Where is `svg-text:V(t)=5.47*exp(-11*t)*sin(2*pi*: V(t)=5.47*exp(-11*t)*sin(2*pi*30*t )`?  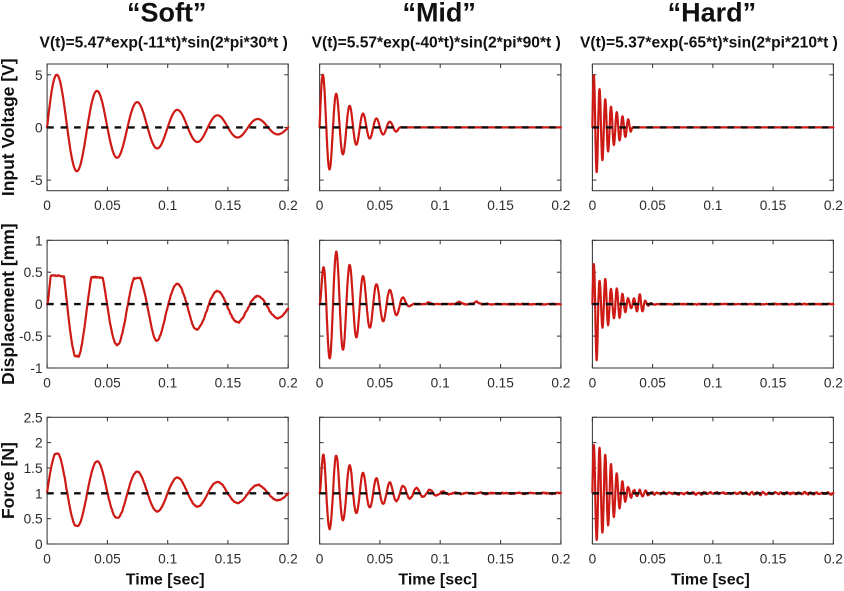
svg-text:V(t)=5.47*exp(-11*t)*sin(2*pi*: V(t)=5.47*exp(-11*t)*sin(2*pi*30*t ) is located at coordinates (164, 42).